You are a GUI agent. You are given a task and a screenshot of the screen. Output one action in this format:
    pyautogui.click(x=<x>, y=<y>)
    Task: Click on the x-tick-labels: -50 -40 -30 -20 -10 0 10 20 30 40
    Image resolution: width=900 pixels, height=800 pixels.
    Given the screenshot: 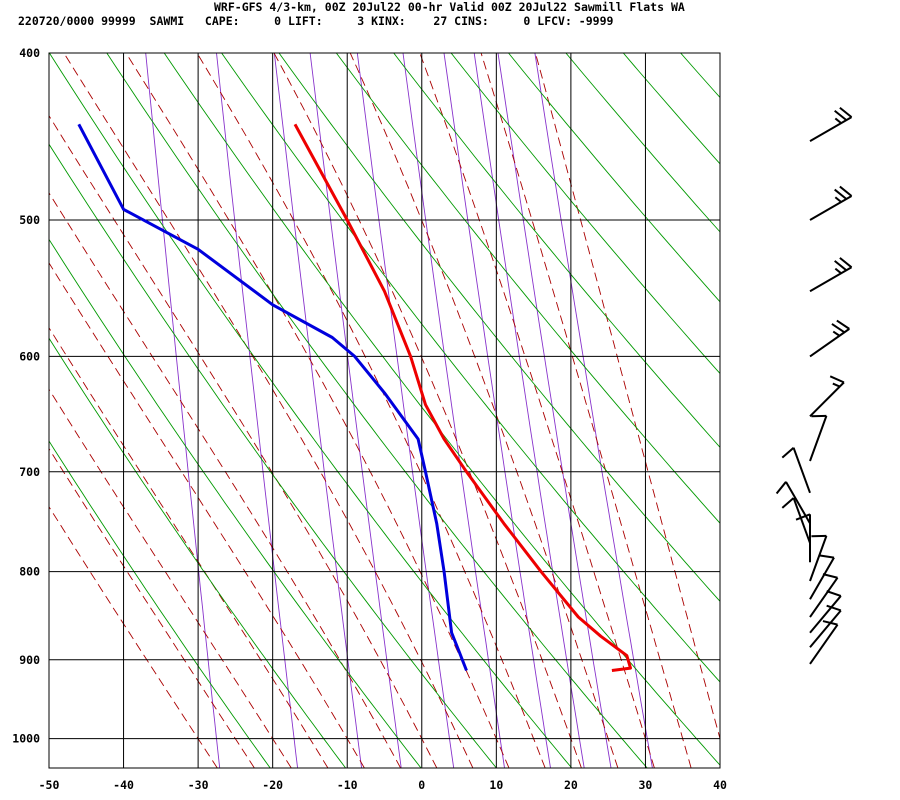 What is the action you would take?
    pyautogui.click(x=383, y=785)
    